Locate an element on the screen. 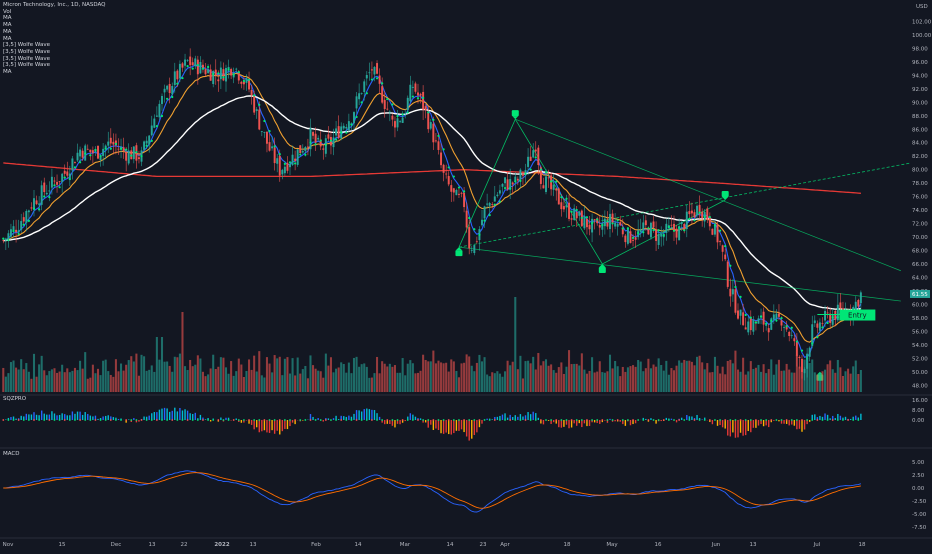 The width and height of the screenshot is (932, 554). signal-box is located at coordinates (458, 253).